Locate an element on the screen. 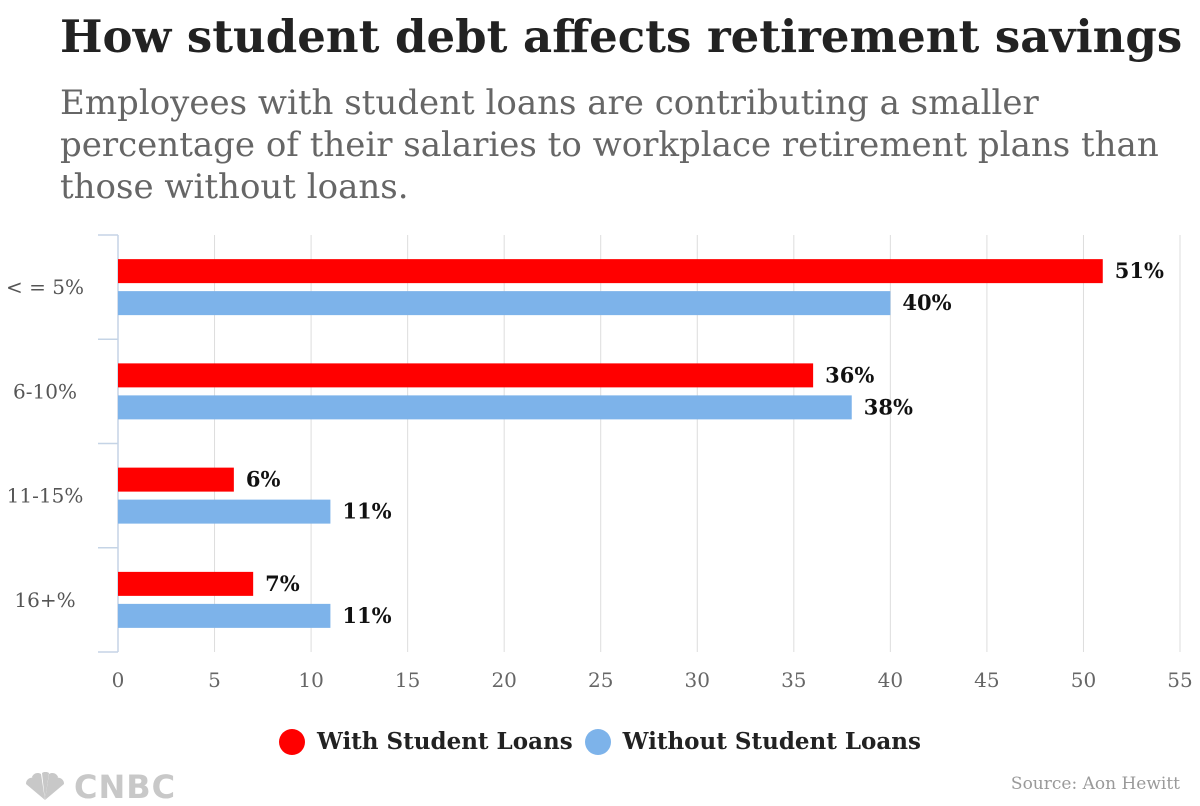 The height and width of the screenshot is (806, 1200). x-tick-label: 35 is located at coordinates (793, 680).